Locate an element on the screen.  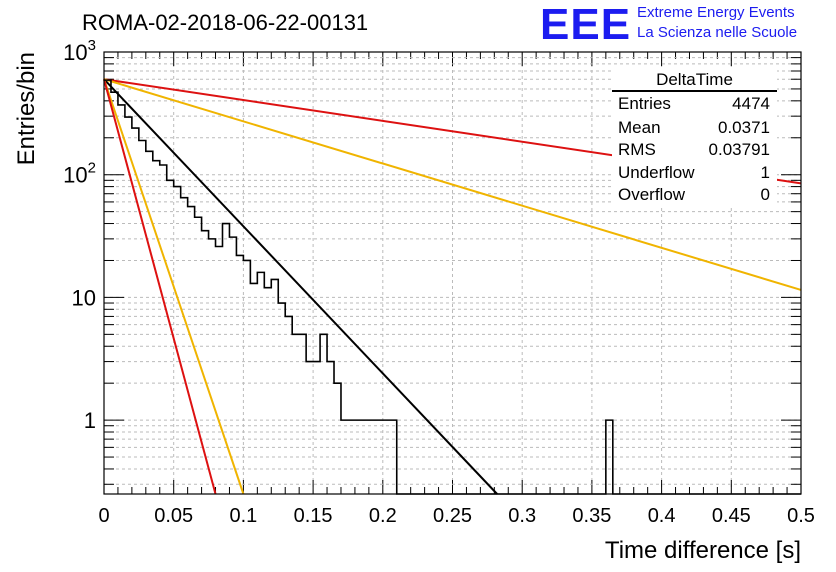
x-tick-label: 0 is located at coordinates (103, 516).